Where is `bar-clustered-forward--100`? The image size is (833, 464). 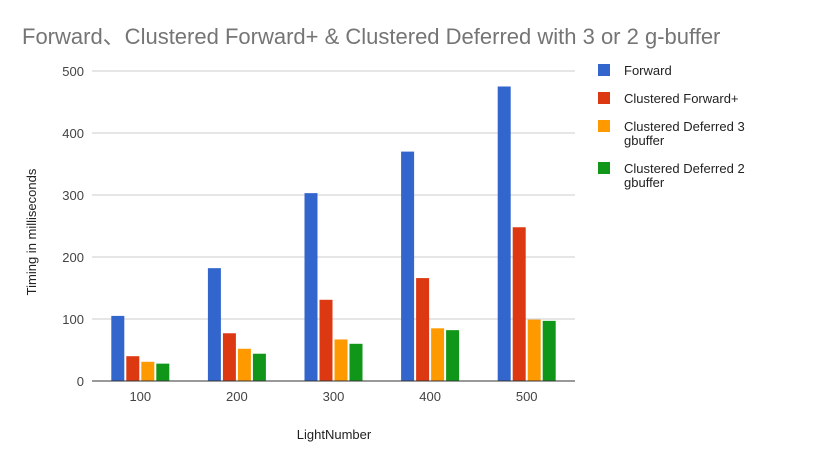 bar-clustered-forward--100 is located at coordinates (133, 368).